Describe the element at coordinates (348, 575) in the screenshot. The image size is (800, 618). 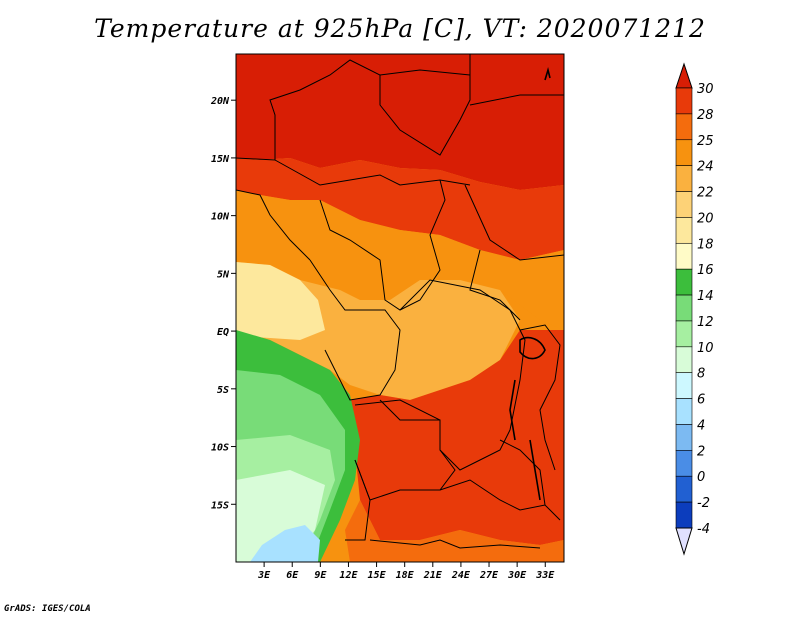
I see `lon-tick-label: 12E` at that location.